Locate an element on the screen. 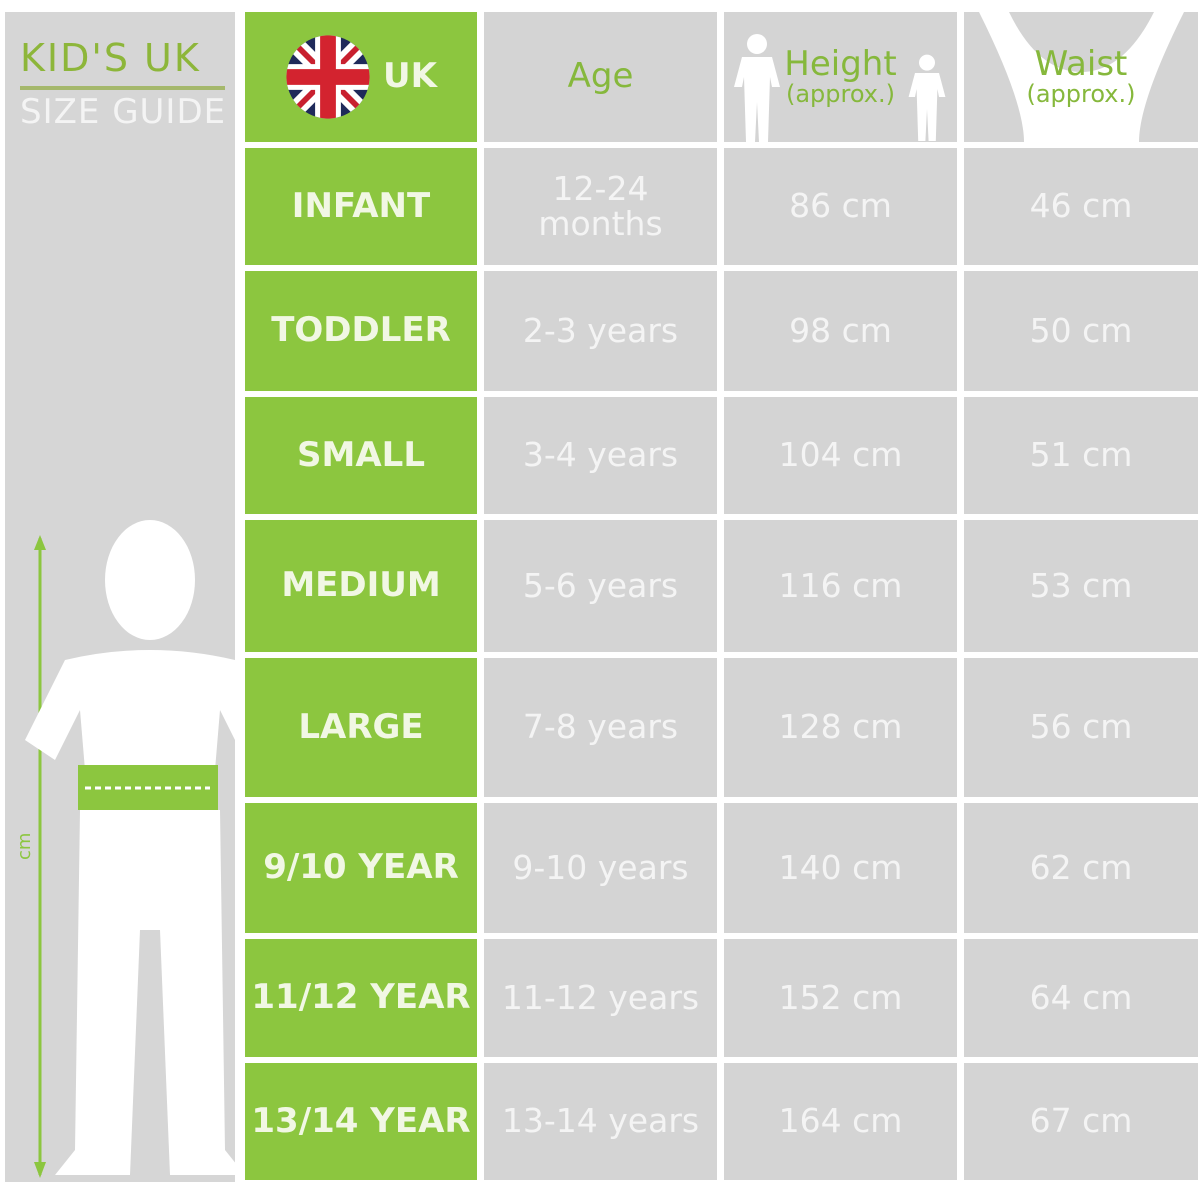 This screenshot has width=1200, height=1195. row-size-cell: 11/12 YEAR is located at coordinates (361, 998).